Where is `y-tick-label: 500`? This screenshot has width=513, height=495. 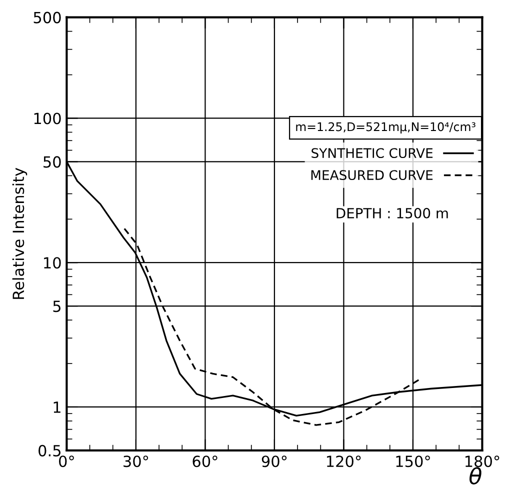 y-tick-label: 500 is located at coordinates (47, 18).